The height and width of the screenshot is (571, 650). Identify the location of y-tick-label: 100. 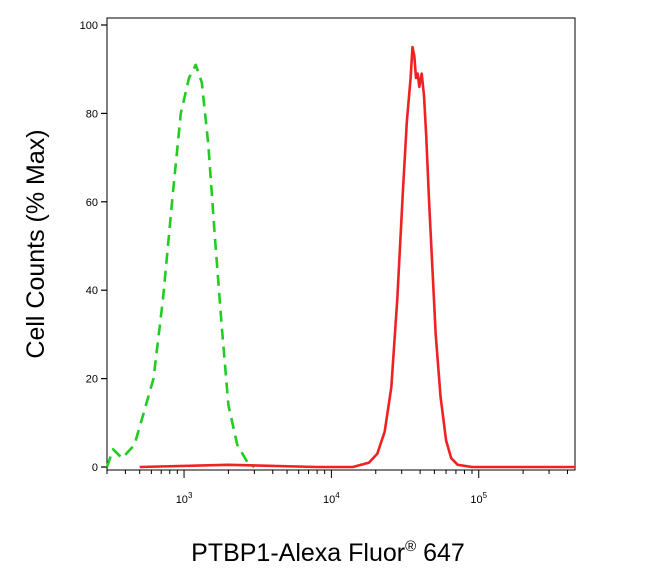
(89, 26).